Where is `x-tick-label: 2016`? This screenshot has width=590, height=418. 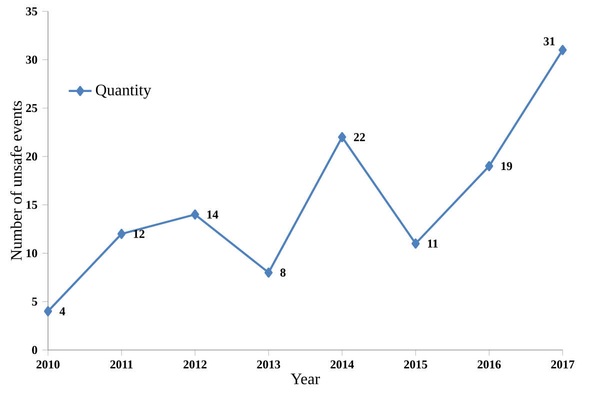
x-tick-label: 2016 is located at coordinates (489, 364).